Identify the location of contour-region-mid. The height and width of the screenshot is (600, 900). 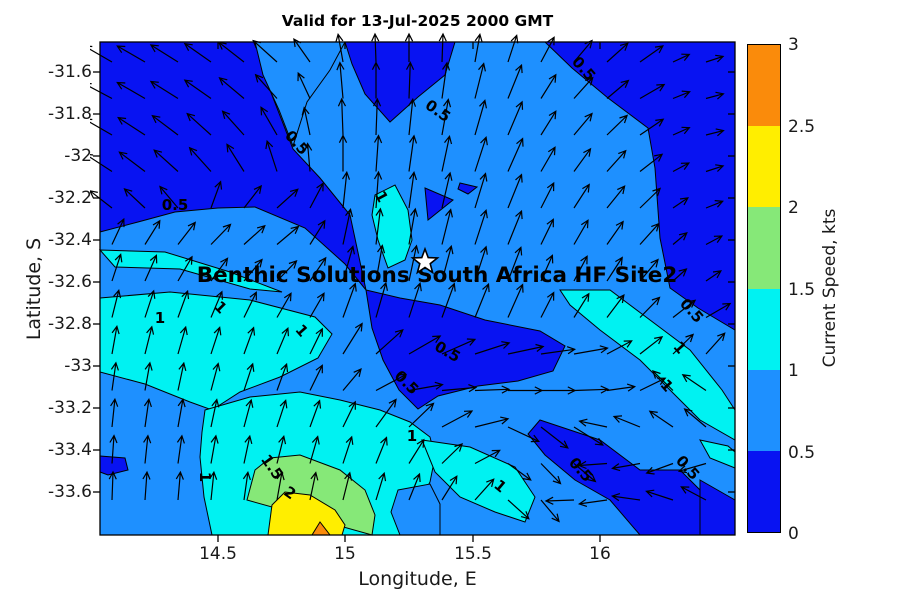
(415, 509).